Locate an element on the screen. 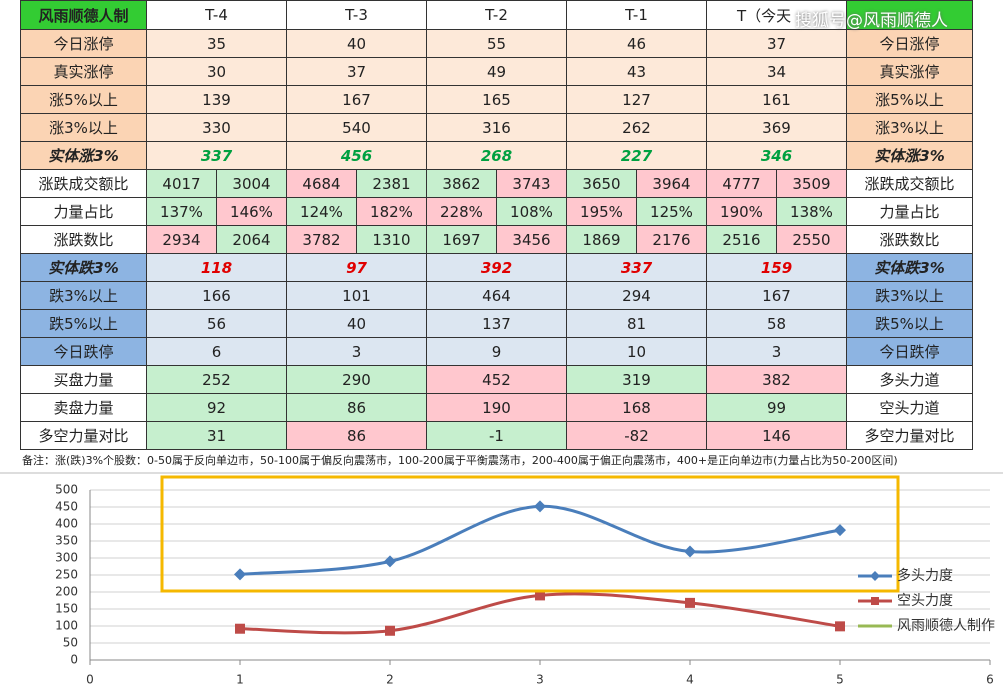  value-cell: 294 is located at coordinates (637, 296).